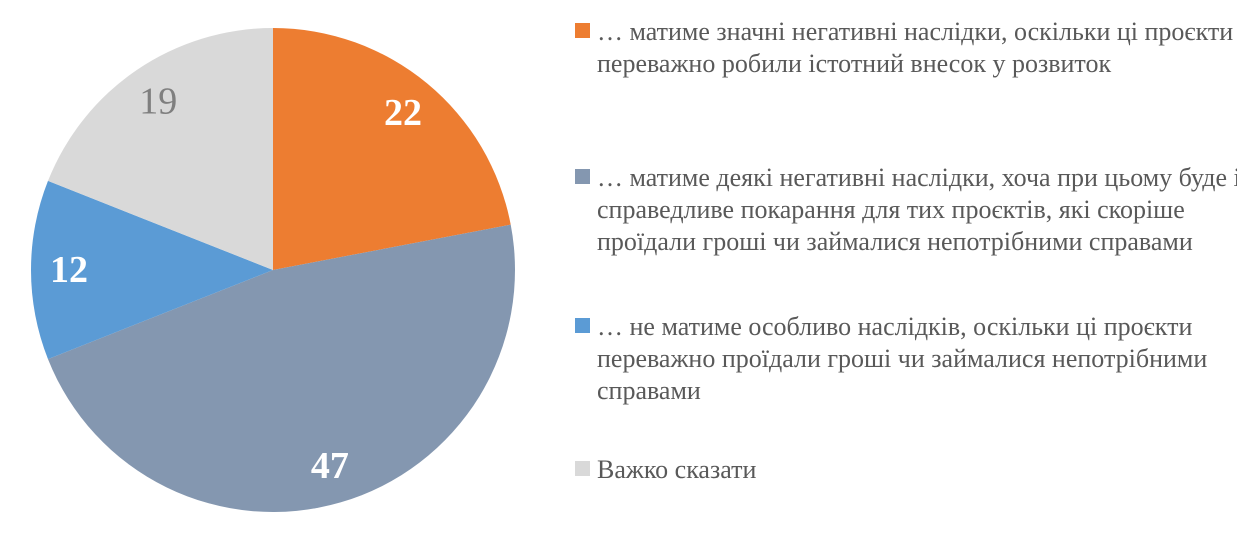 The image size is (1237, 543). I want to click on legend-swatch-orange, so click(582, 30).